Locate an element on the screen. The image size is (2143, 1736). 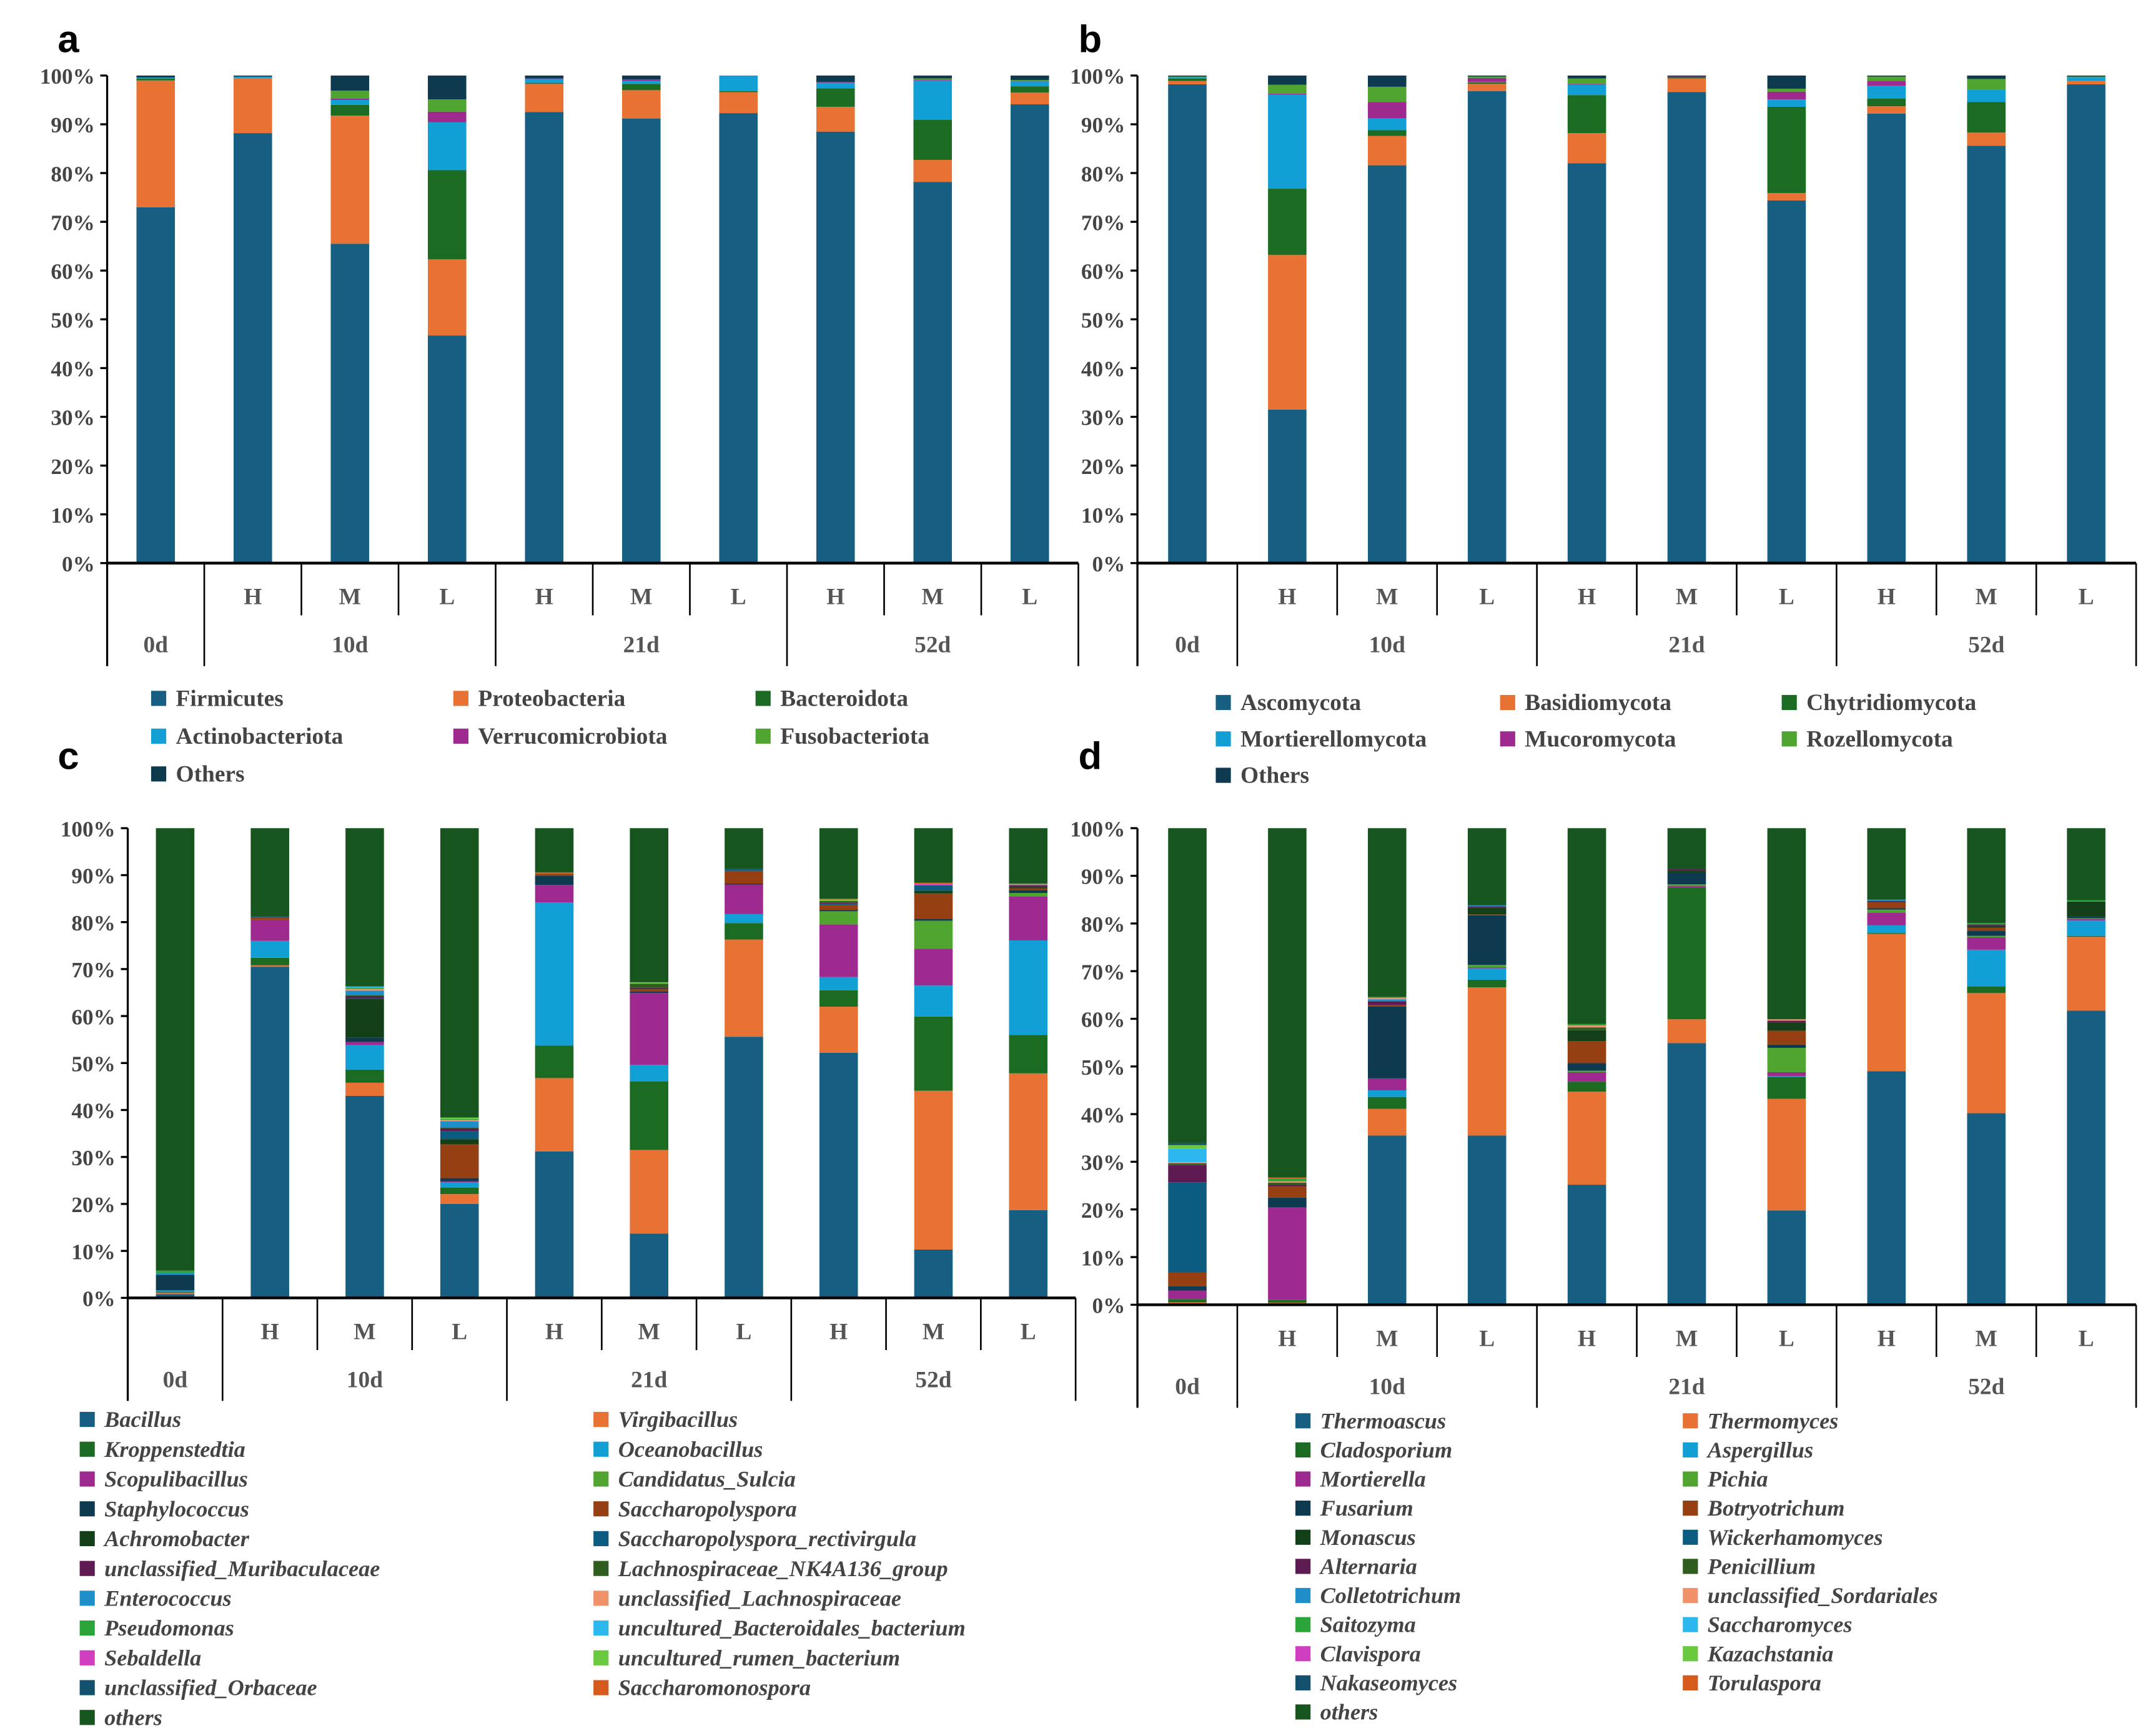
bar-segment-enterococcus is located at coordinates (175, 1274).